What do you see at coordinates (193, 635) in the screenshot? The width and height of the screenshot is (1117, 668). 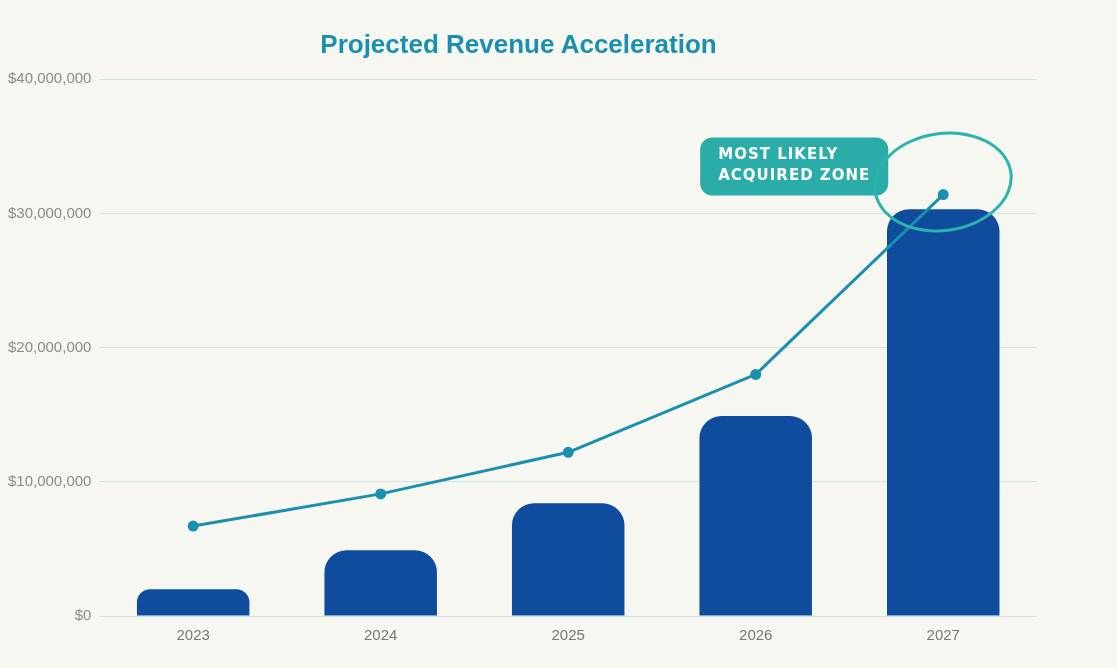 I see `x-tick-label: 2023` at bounding box center [193, 635].